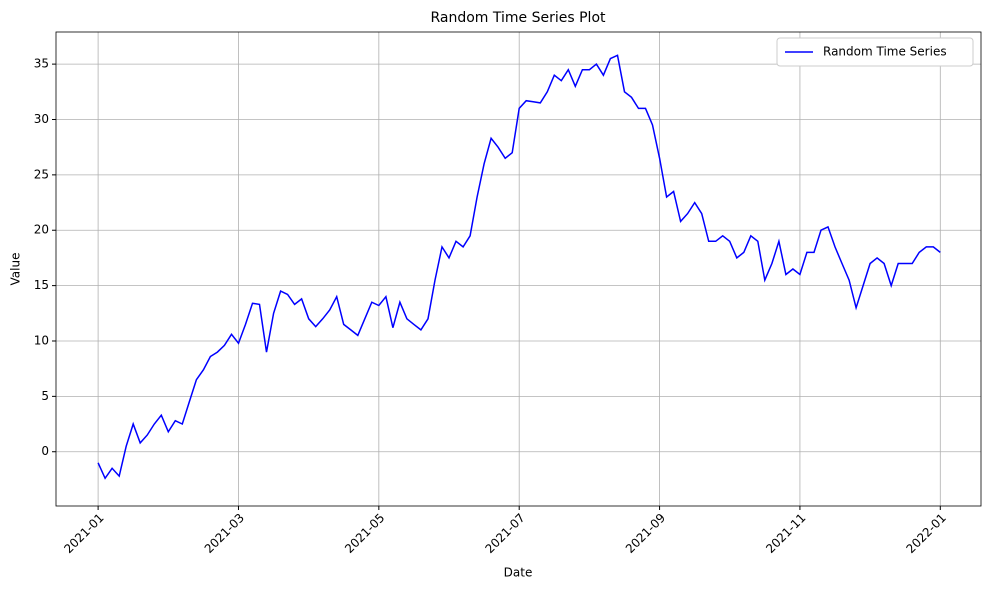  What do you see at coordinates (41, 340) in the screenshot?
I see `y-tick-label: 10` at bounding box center [41, 340].